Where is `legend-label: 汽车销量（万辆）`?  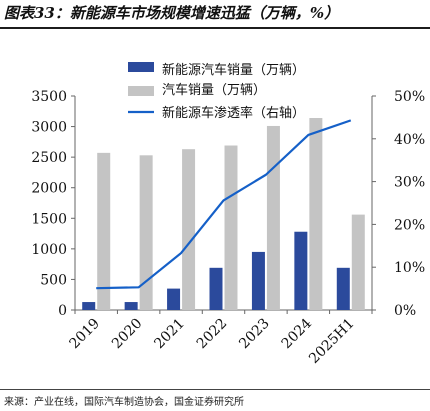 legend-label: 汽车销量（万辆） is located at coordinates (214, 90).